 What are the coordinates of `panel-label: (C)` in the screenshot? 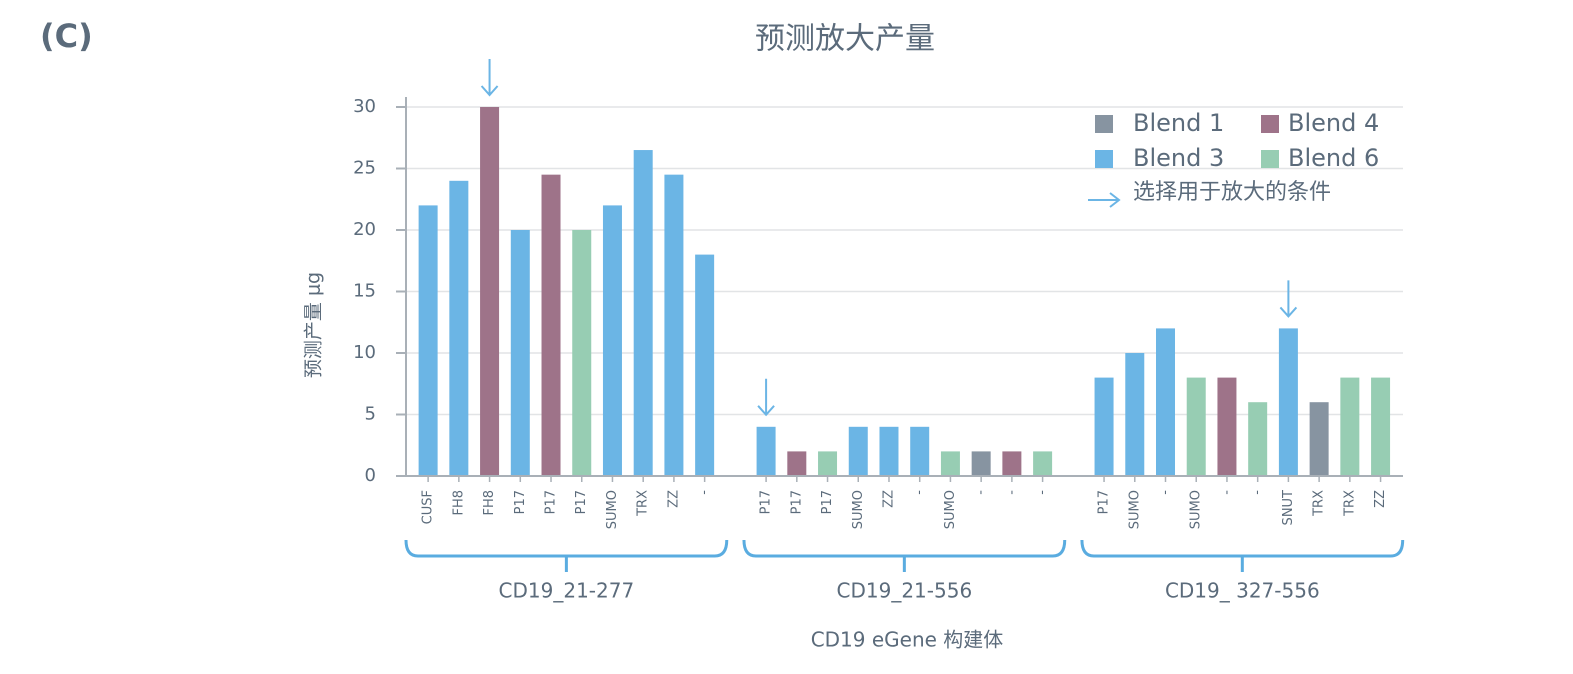 It's located at (66, 36).